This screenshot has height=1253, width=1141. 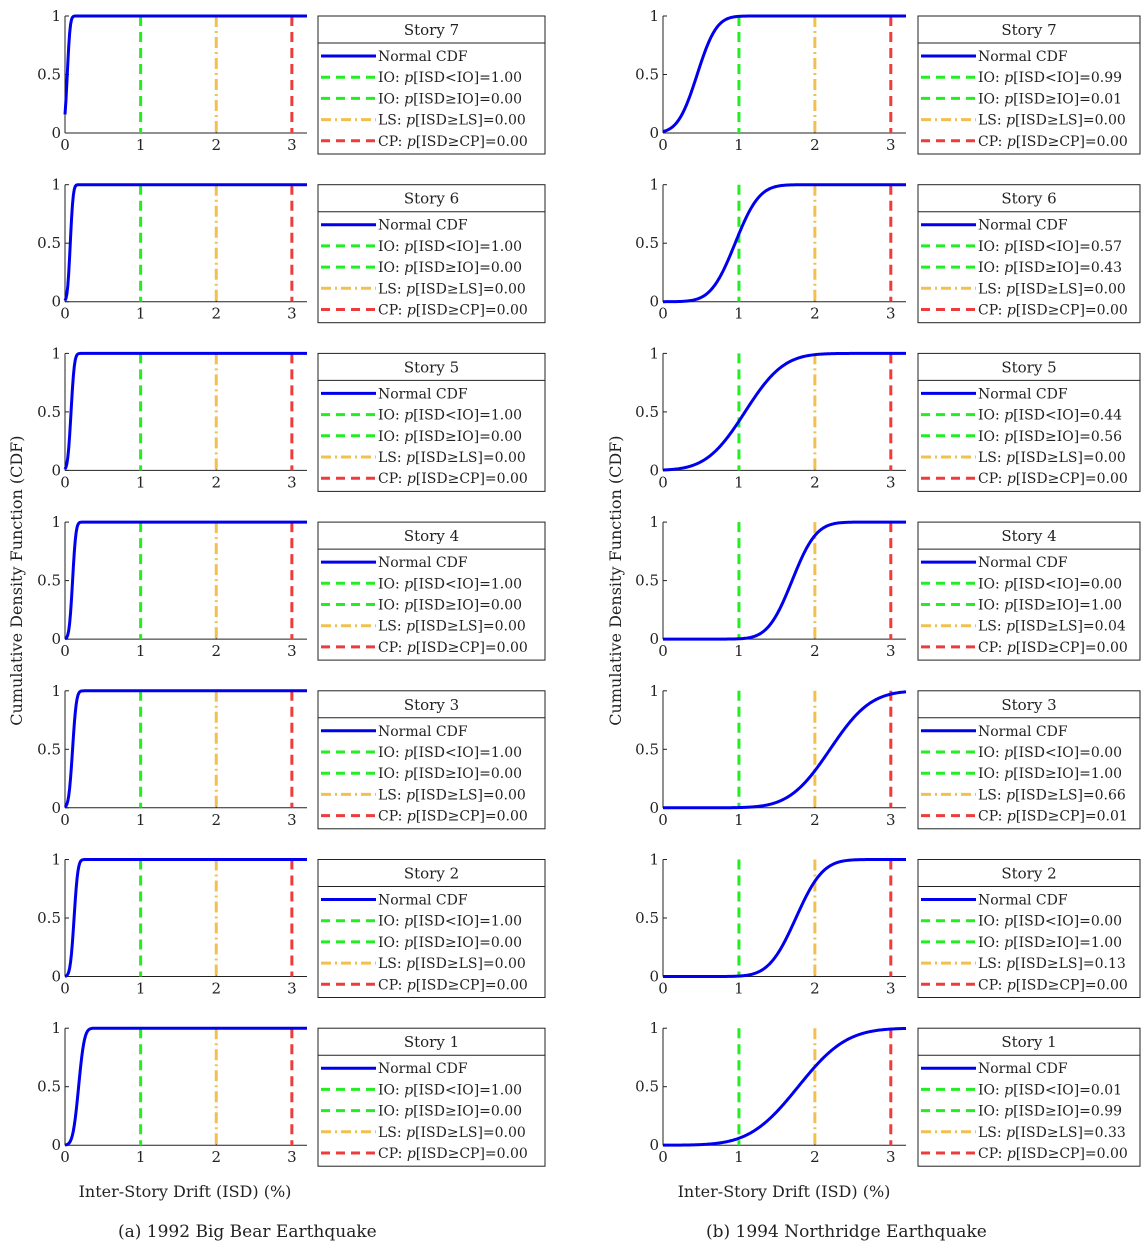 I want to click on x-axis-title: Inter-Story Drift (ISD) (%), so click(x=185, y=1191).